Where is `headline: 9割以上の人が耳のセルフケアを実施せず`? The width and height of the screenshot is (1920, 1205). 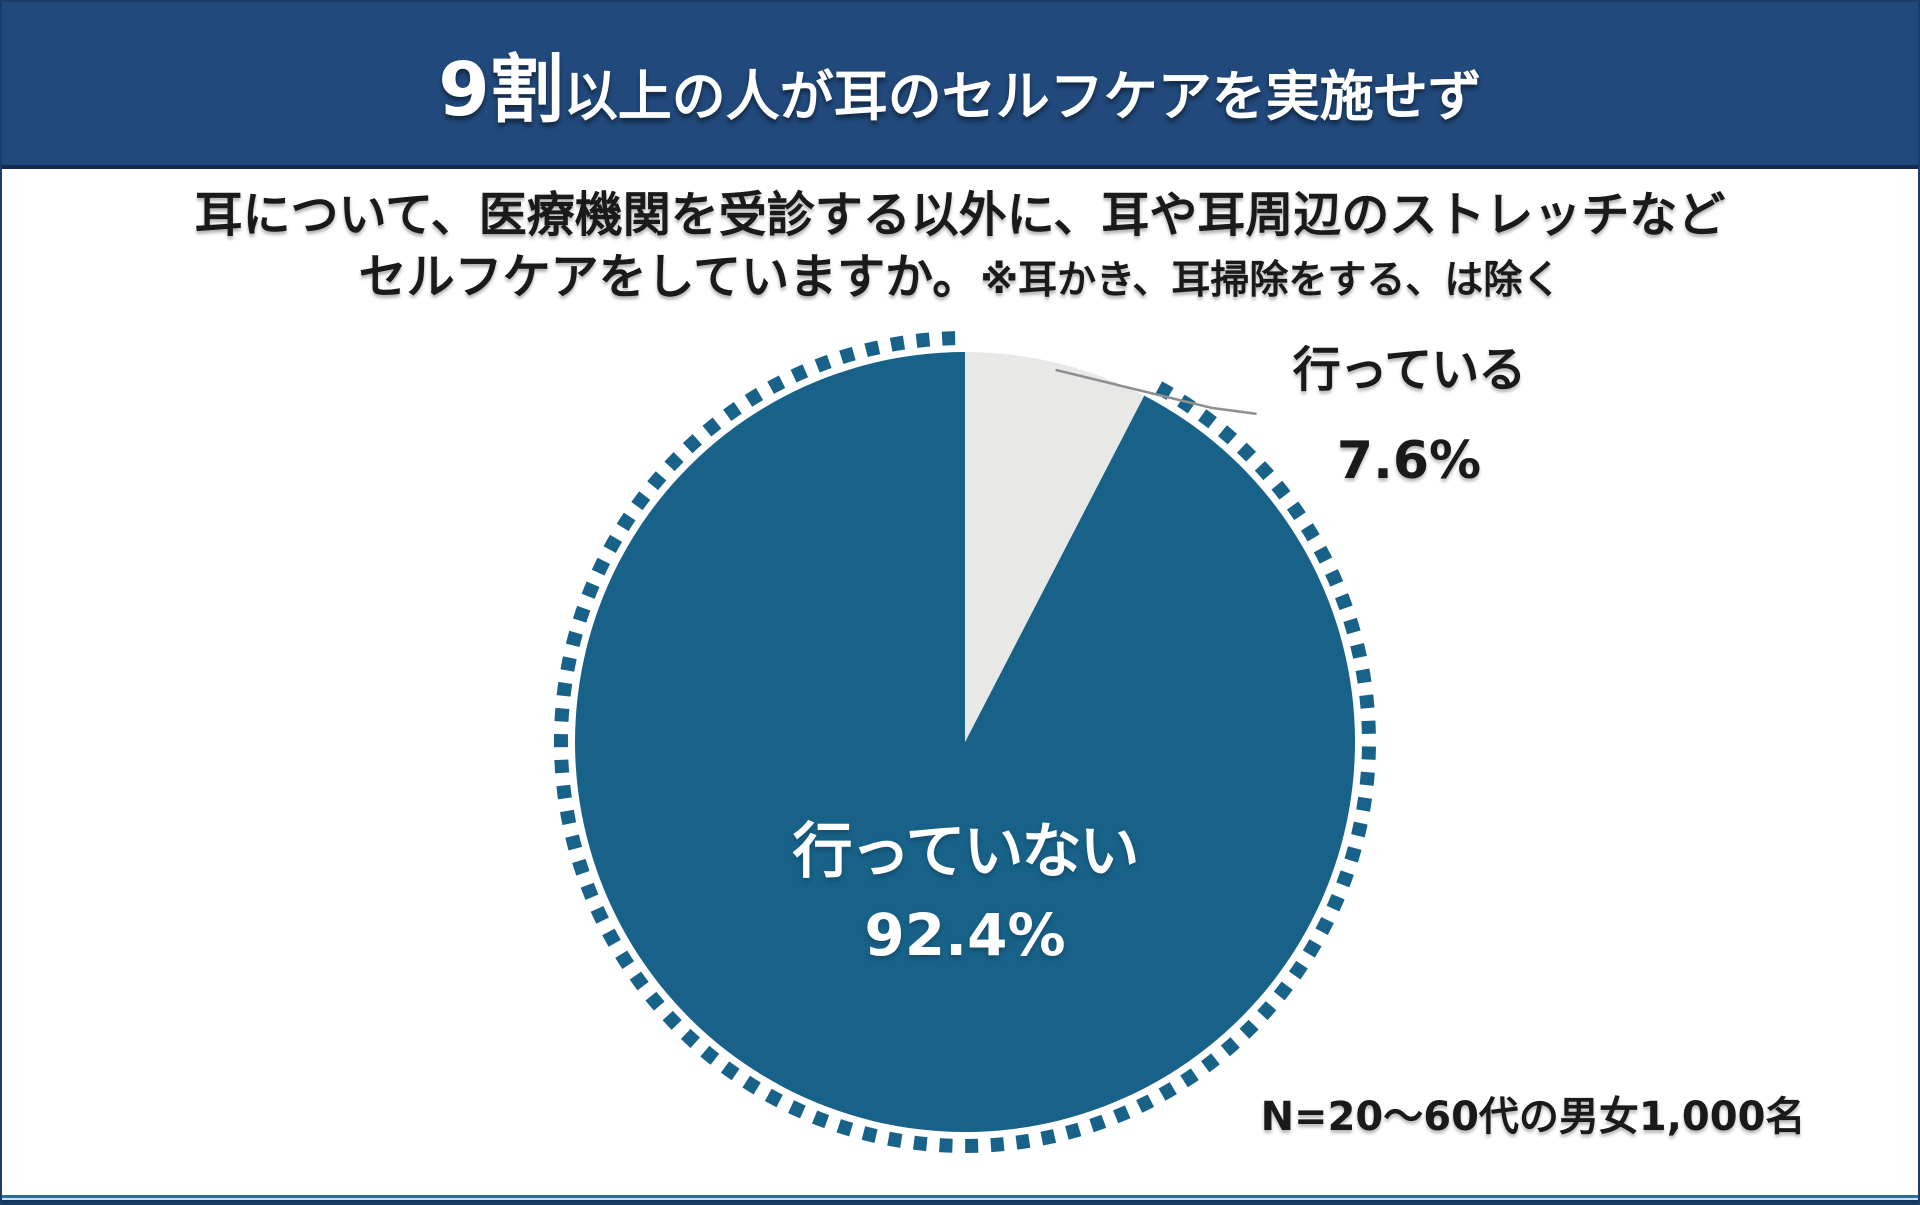 headline: 9割以上の人が耳のセルフケアを実施せず is located at coordinates (960, 83).